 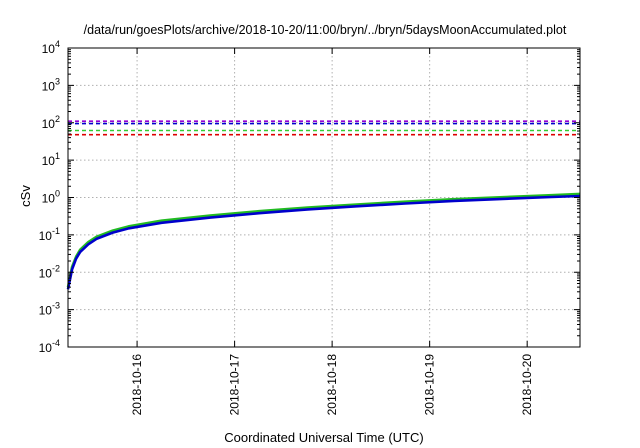 What do you see at coordinates (324, 128) in the screenshot?
I see `reference-lines` at bounding box center [324, 128].